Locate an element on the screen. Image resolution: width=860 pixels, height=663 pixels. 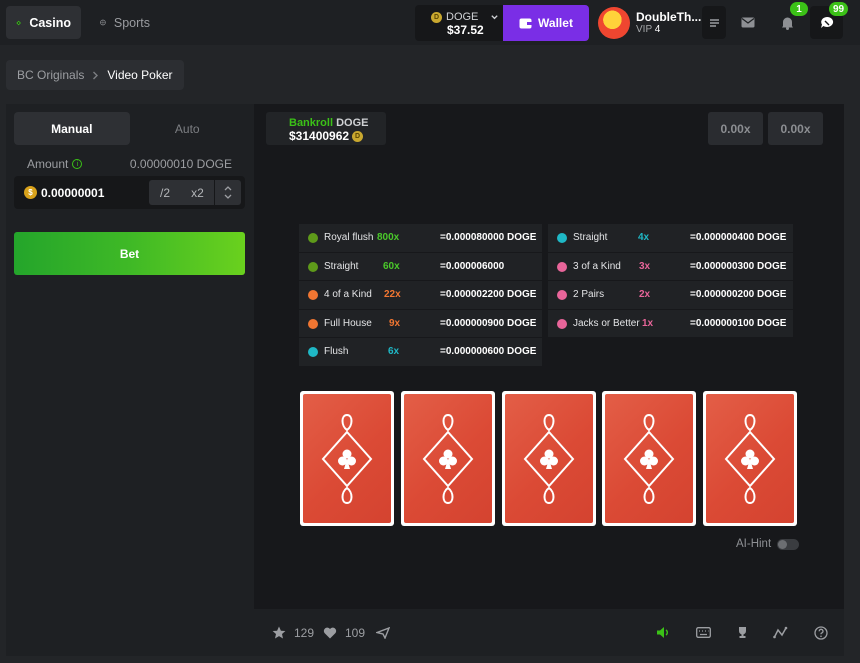
paytable-row: Flush 6x =0.000000600 DOGE is located at coordinates (420, 352).